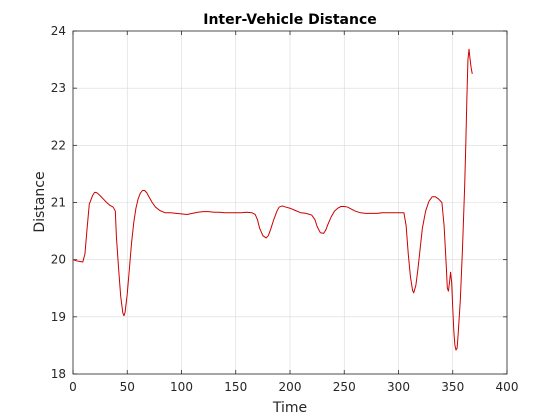 This screenshot has width=560, height=420. What do you see at coordinates (58, 374) in the screenshot?
I see `y-tick-label: 18` at bounding box center [58, 374].